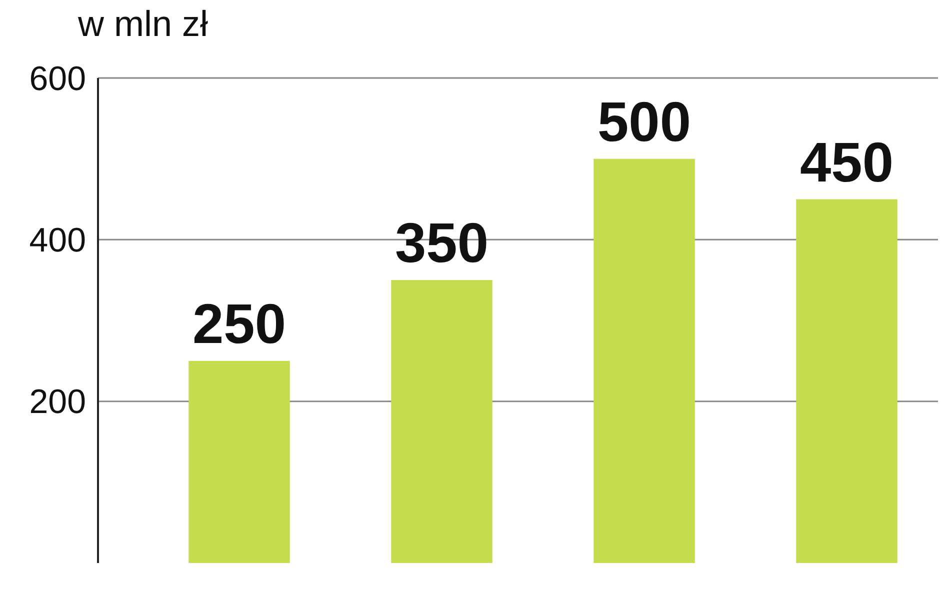 This screenshot has width=948, height=593. What do you see at coordinates (57, 79) in the screenshot?
I see `y-tick-label: 600` at bounding box center [57, 79].